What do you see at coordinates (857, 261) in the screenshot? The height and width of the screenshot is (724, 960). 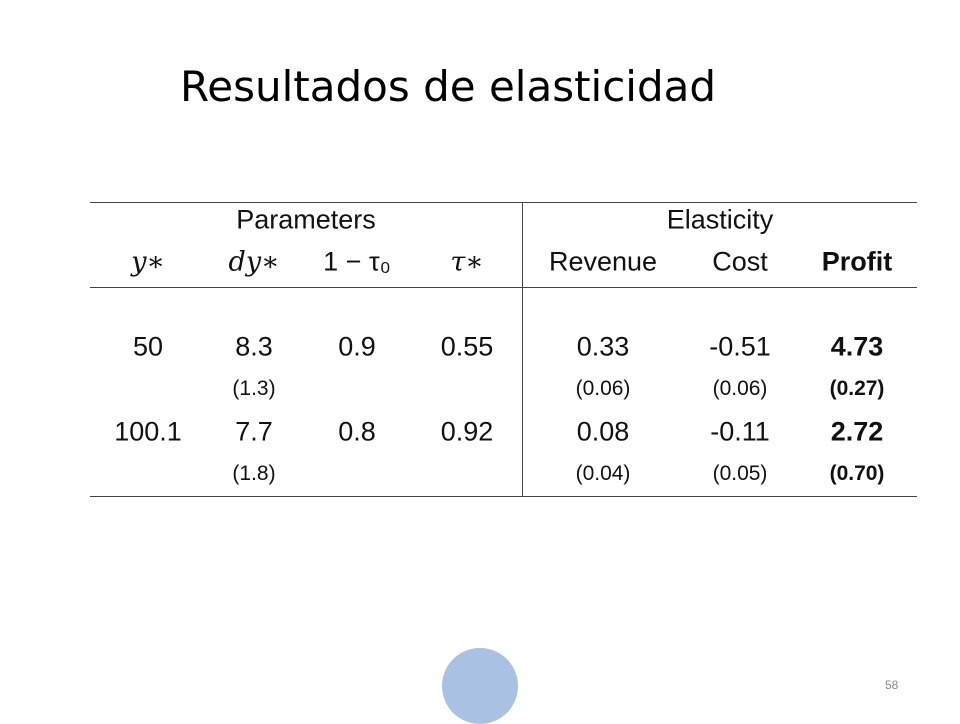 I see `column-header: Profit` at bounding box center [857, 261].